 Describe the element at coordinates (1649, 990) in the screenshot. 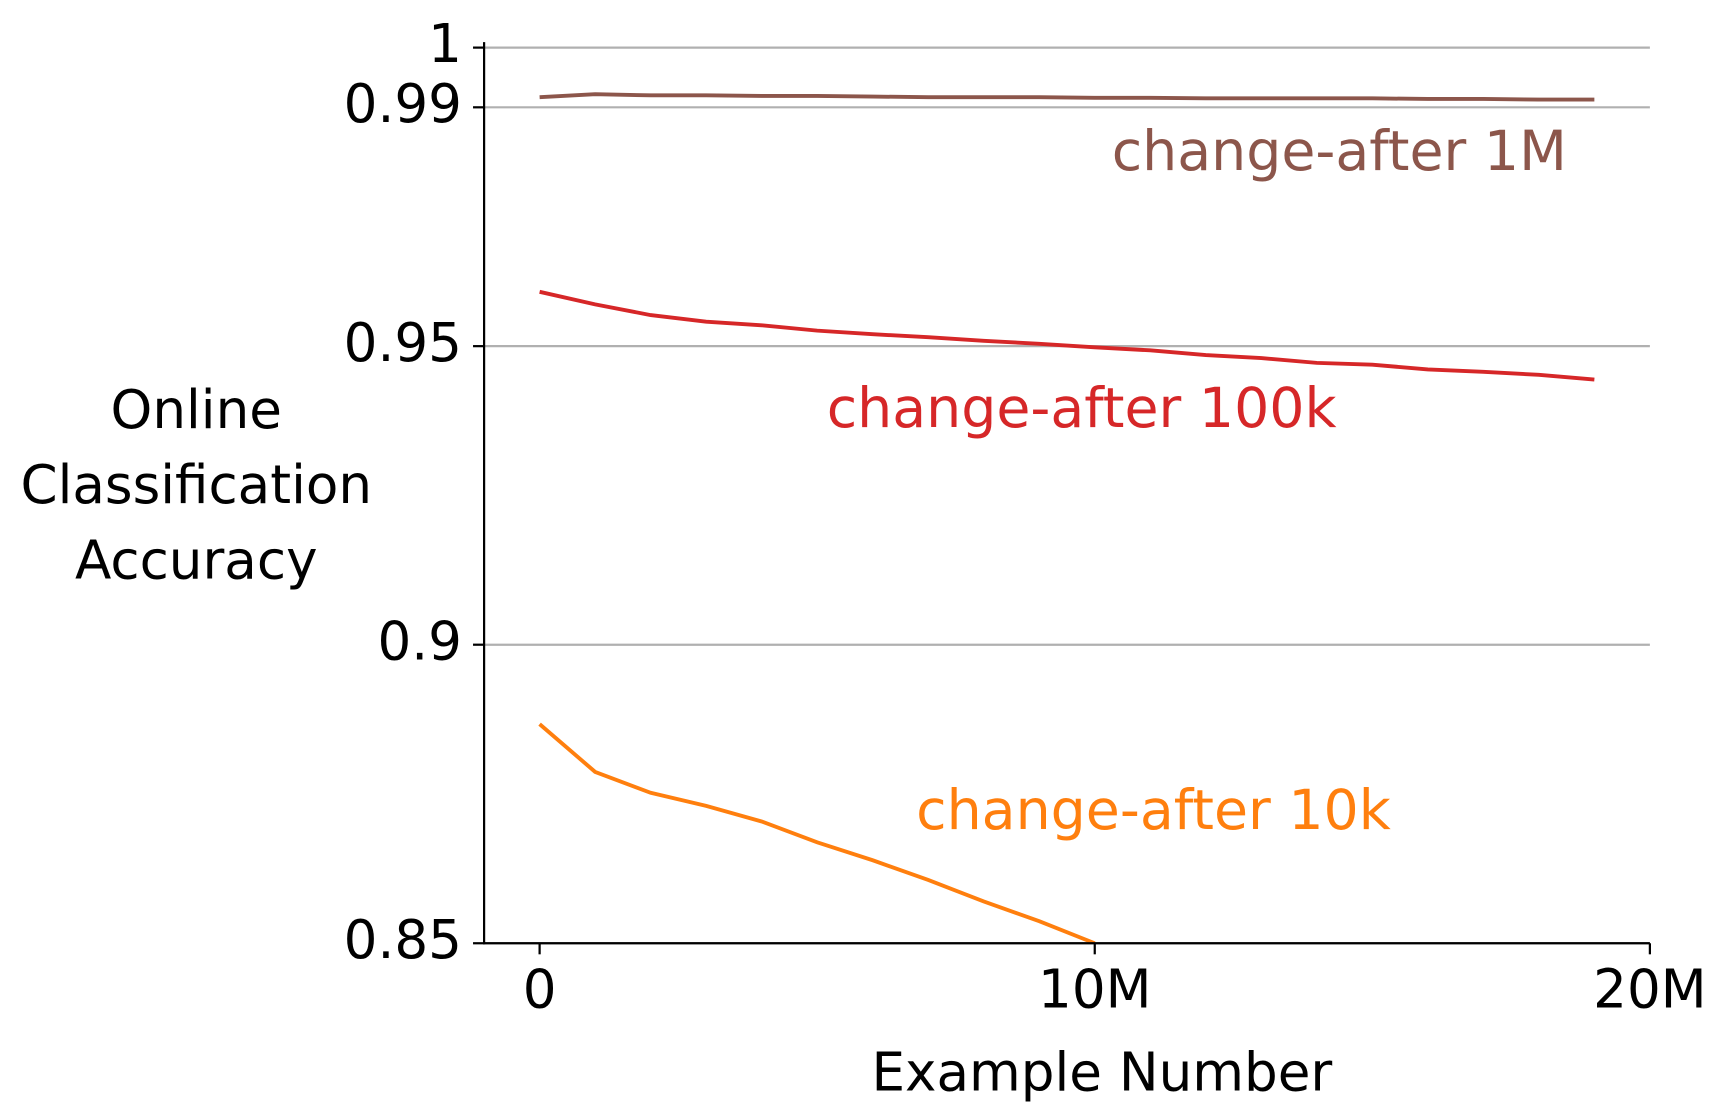

I see `x-tick-label: 20M` at that location.